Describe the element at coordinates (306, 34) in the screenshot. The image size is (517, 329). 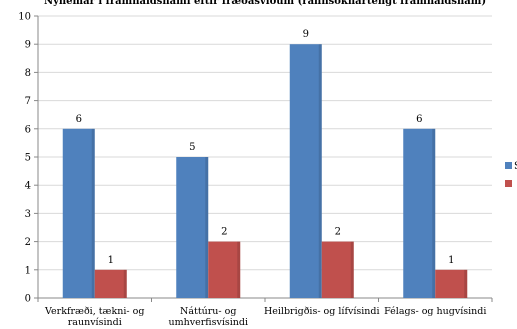
I see `data-label: 9` at that location.